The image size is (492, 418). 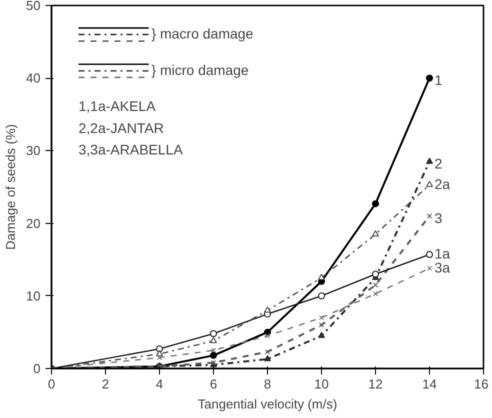 What do you see at coordinates (268, 384) in the screenshot?
I see `x-tick-label: 8` at bounding box center [268, 384].